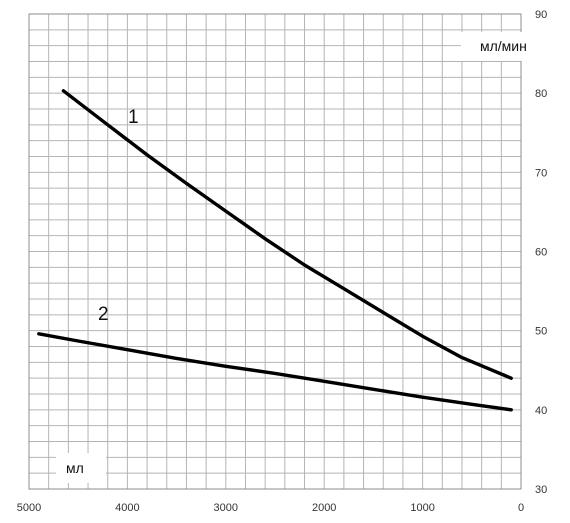 The height and width of the screenshot is (523, 570). I want to click on y-unit-label-background, so click(492, 46).